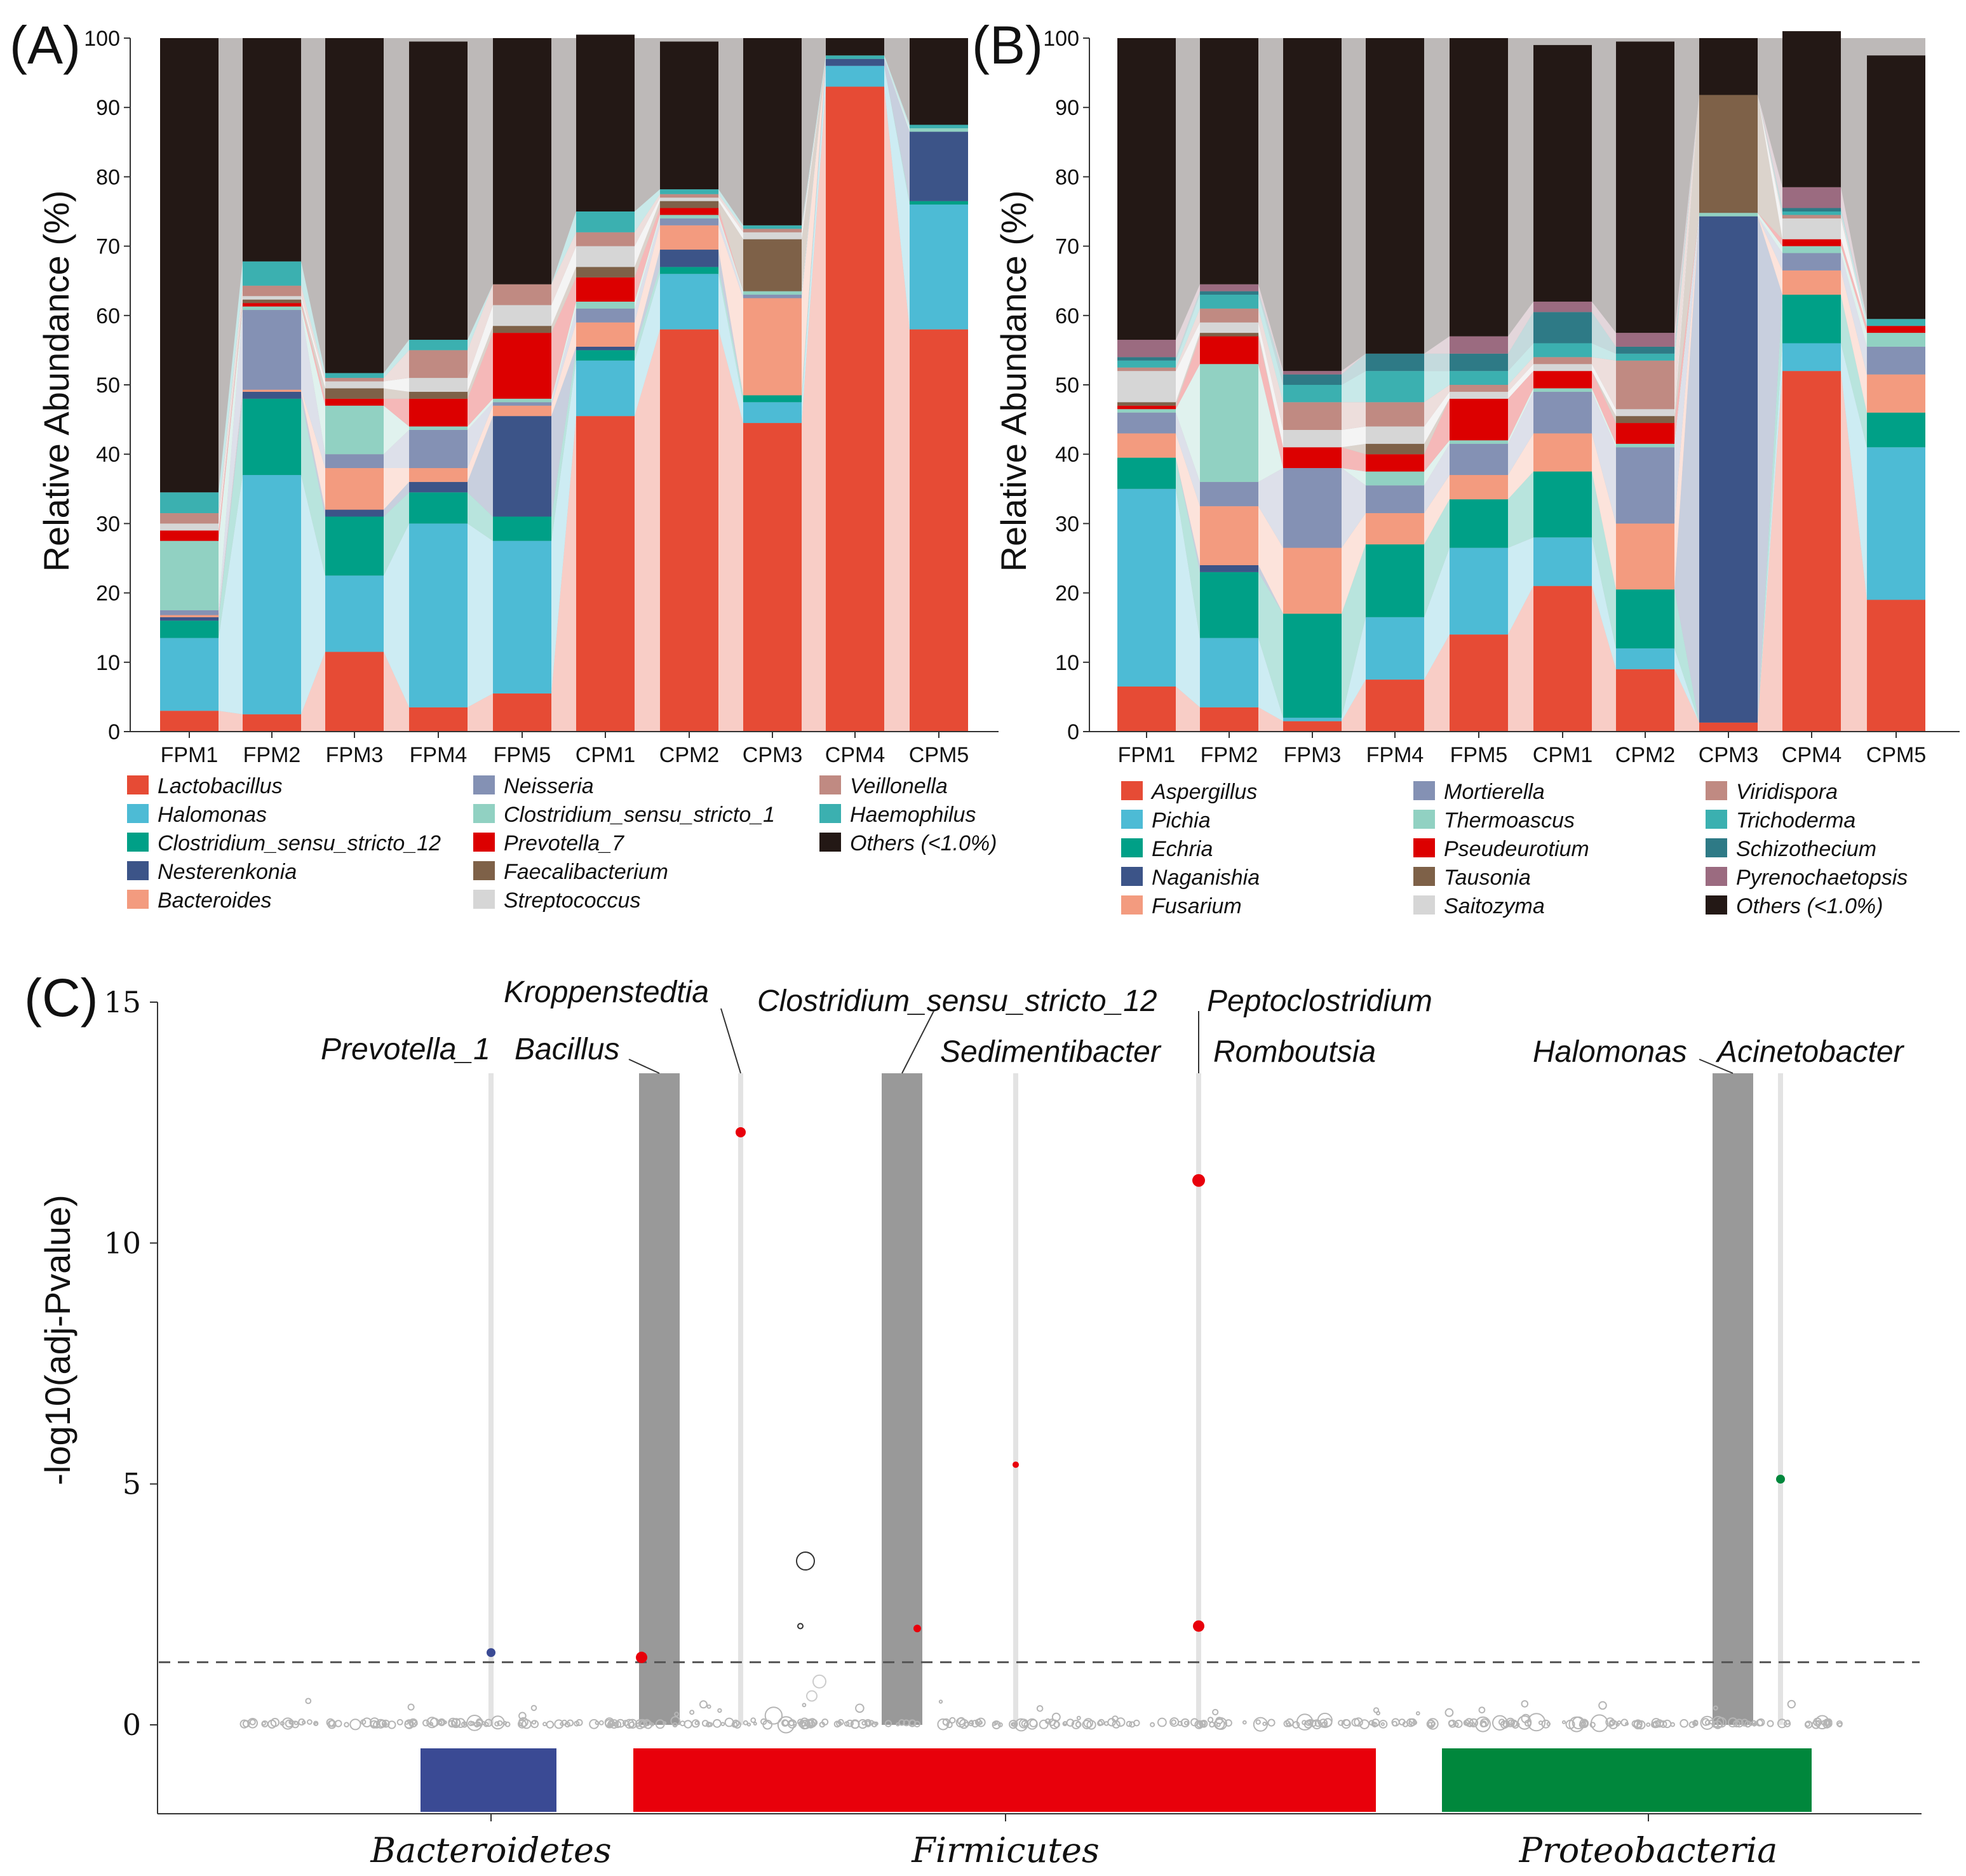  Describe the element at coordinates (189, 503) in the screenshot. I see `a-segment-fpm1-haemophilus` at that location.